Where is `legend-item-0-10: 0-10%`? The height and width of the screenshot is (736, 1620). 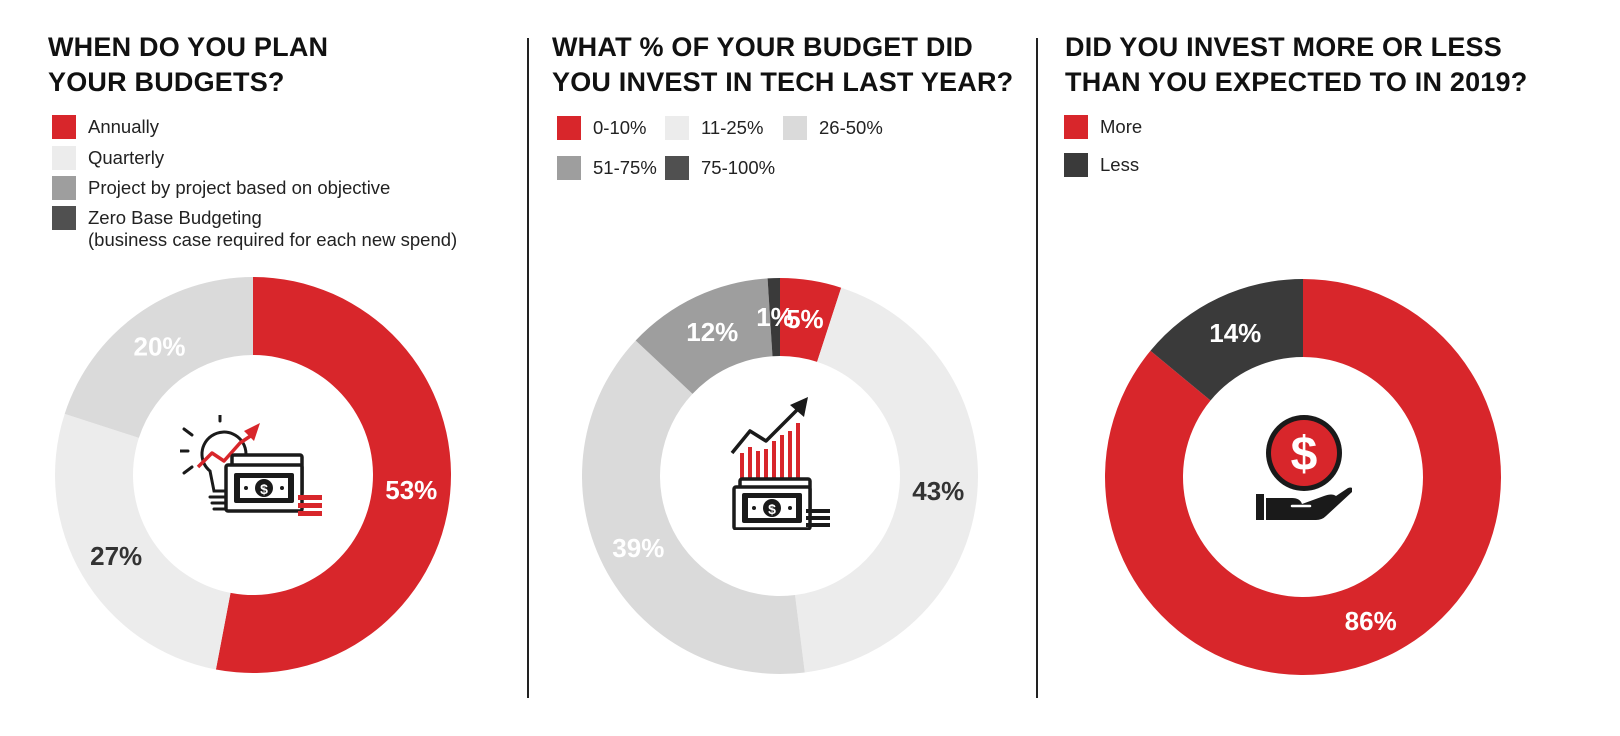
legend-item-0-10: 0-10% is located at coordinates (601, 128).